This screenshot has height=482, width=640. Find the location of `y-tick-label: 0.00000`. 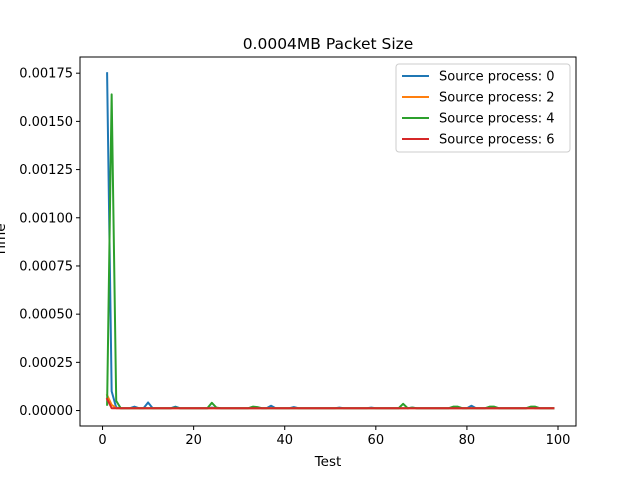

y-tick-label: 0.00000 is located at coordinates (46, 411).